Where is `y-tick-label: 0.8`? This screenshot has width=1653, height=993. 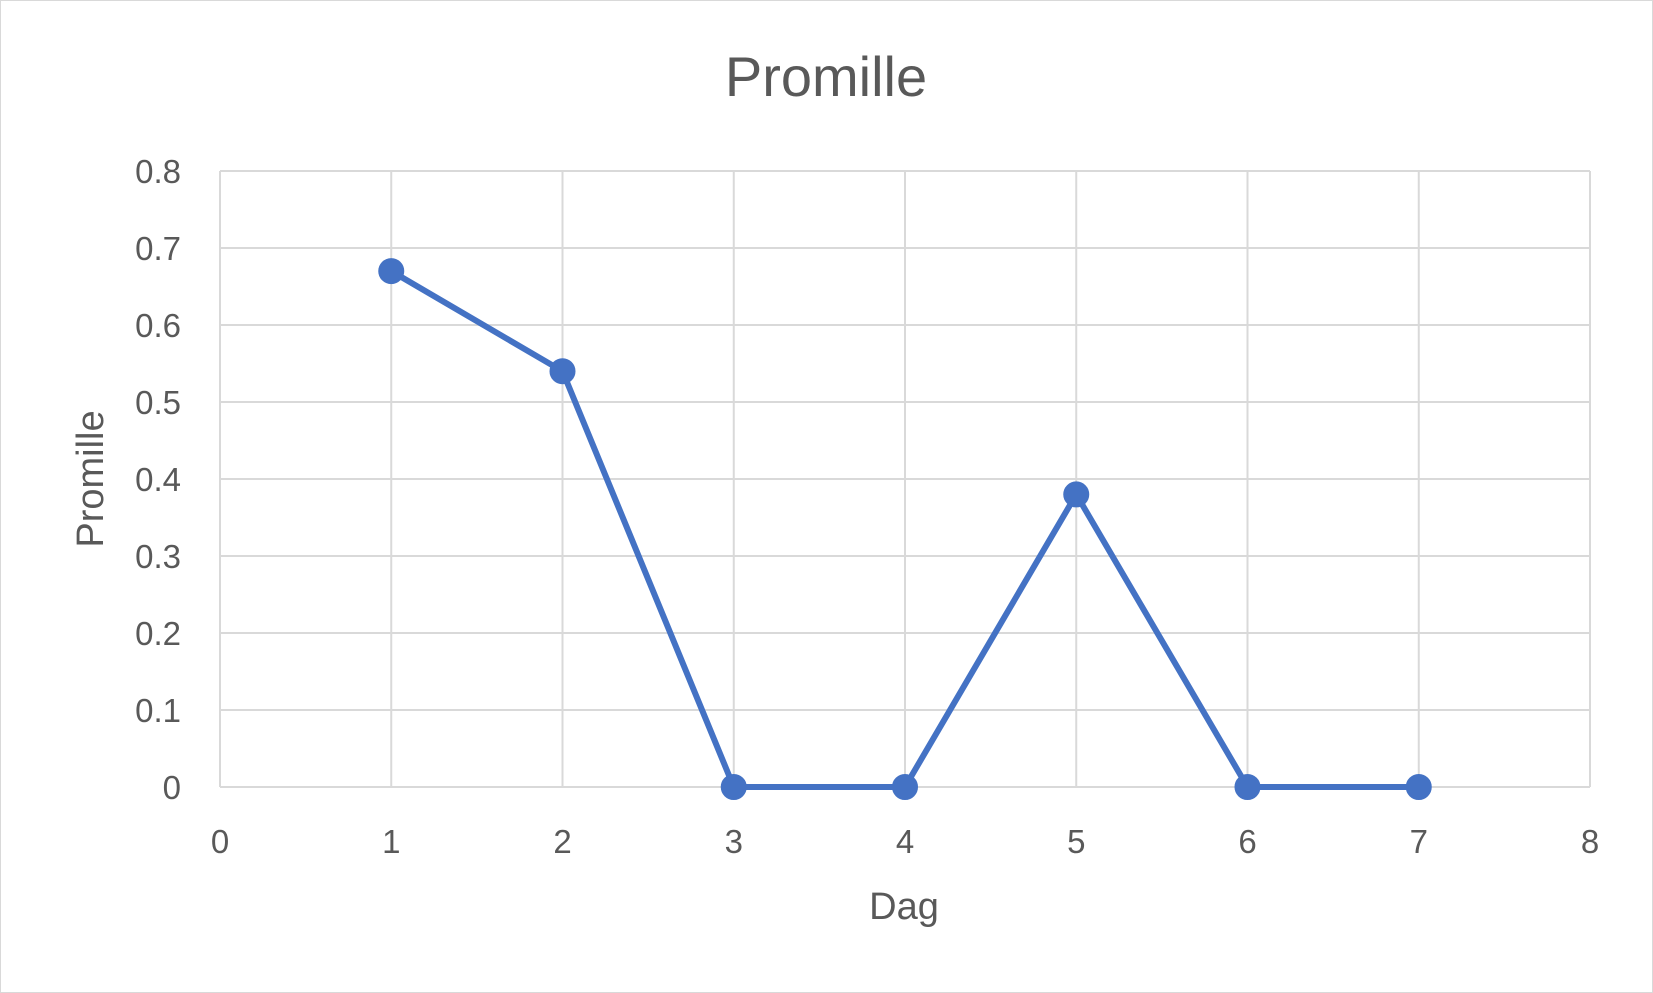 y-tick-label: 0.8 is located at coordinates (158, 171).